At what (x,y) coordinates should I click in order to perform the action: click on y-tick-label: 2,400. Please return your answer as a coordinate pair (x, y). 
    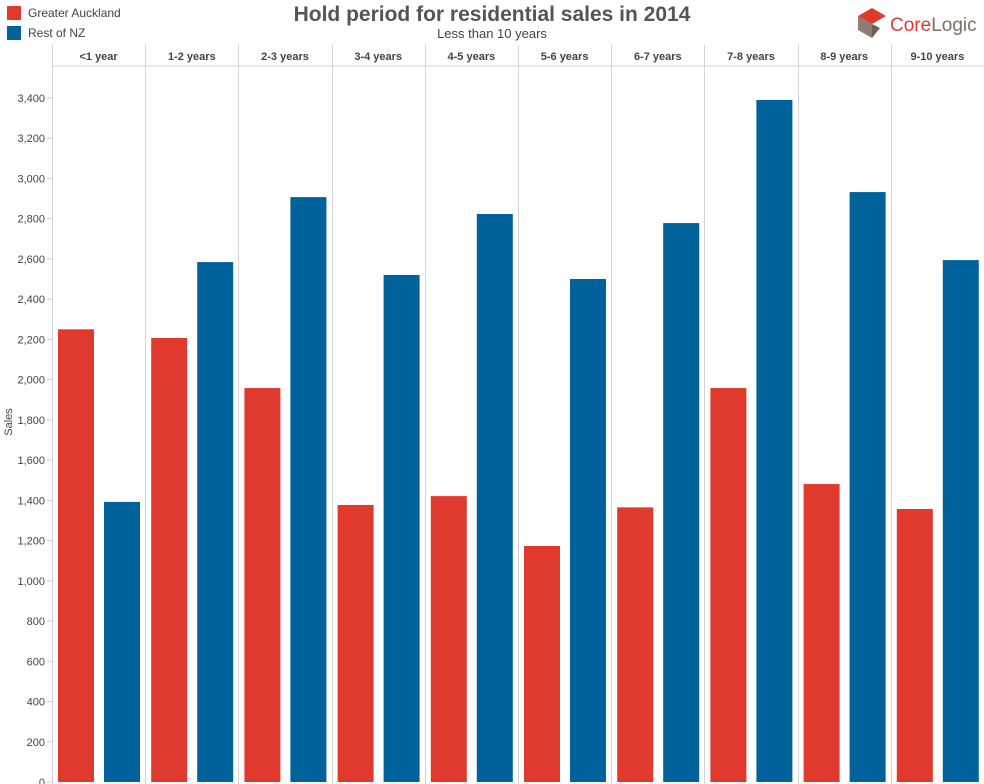
    Looking at the image, I should click on (31, 300).